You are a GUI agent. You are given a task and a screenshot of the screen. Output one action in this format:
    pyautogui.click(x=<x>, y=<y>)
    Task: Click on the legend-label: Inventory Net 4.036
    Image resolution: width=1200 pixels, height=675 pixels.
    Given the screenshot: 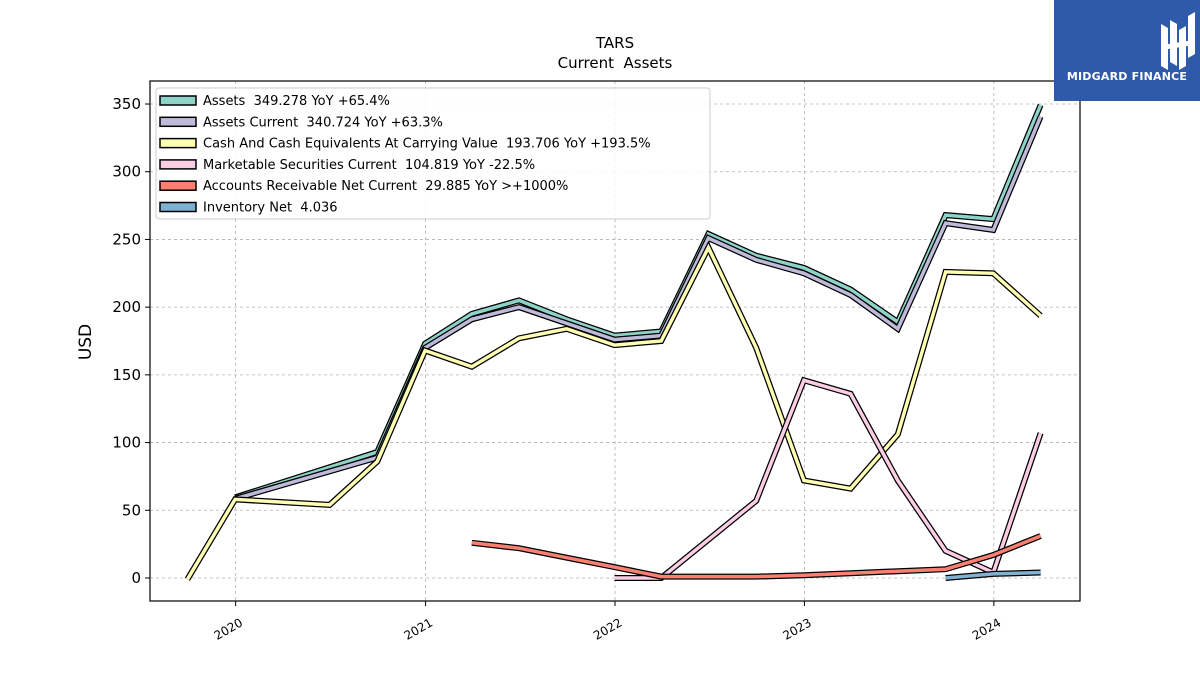 What is the action you would take?
    pyautogui.click(x=270, y=208)
    